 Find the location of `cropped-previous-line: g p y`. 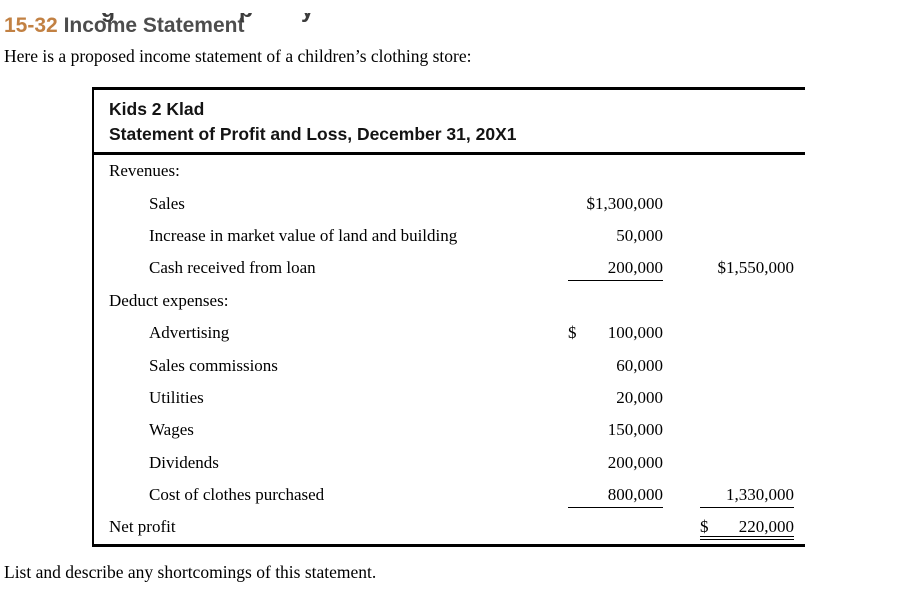

cropped-previous-line: g p y is located at coordinates (461, 17).